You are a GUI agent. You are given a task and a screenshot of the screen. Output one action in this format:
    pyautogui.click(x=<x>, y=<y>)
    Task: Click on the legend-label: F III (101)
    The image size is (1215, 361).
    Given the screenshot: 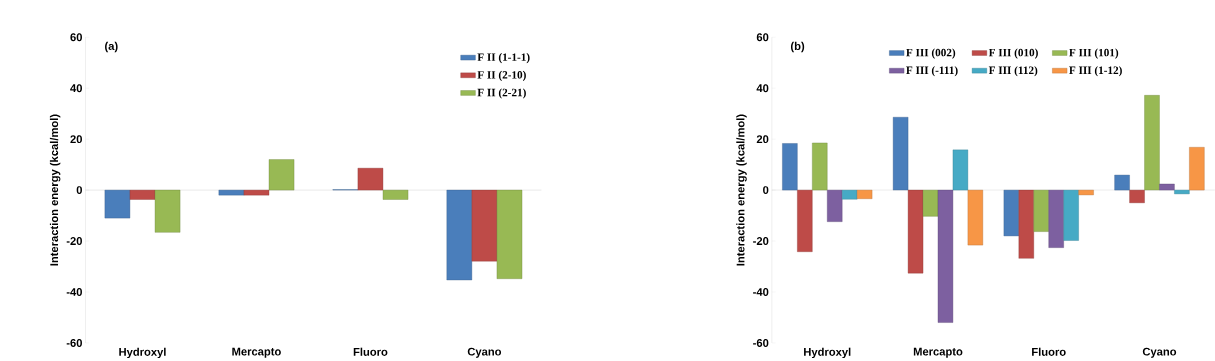 What is the action you would take?
    pyautogui.click(x=1094, y=53)
    